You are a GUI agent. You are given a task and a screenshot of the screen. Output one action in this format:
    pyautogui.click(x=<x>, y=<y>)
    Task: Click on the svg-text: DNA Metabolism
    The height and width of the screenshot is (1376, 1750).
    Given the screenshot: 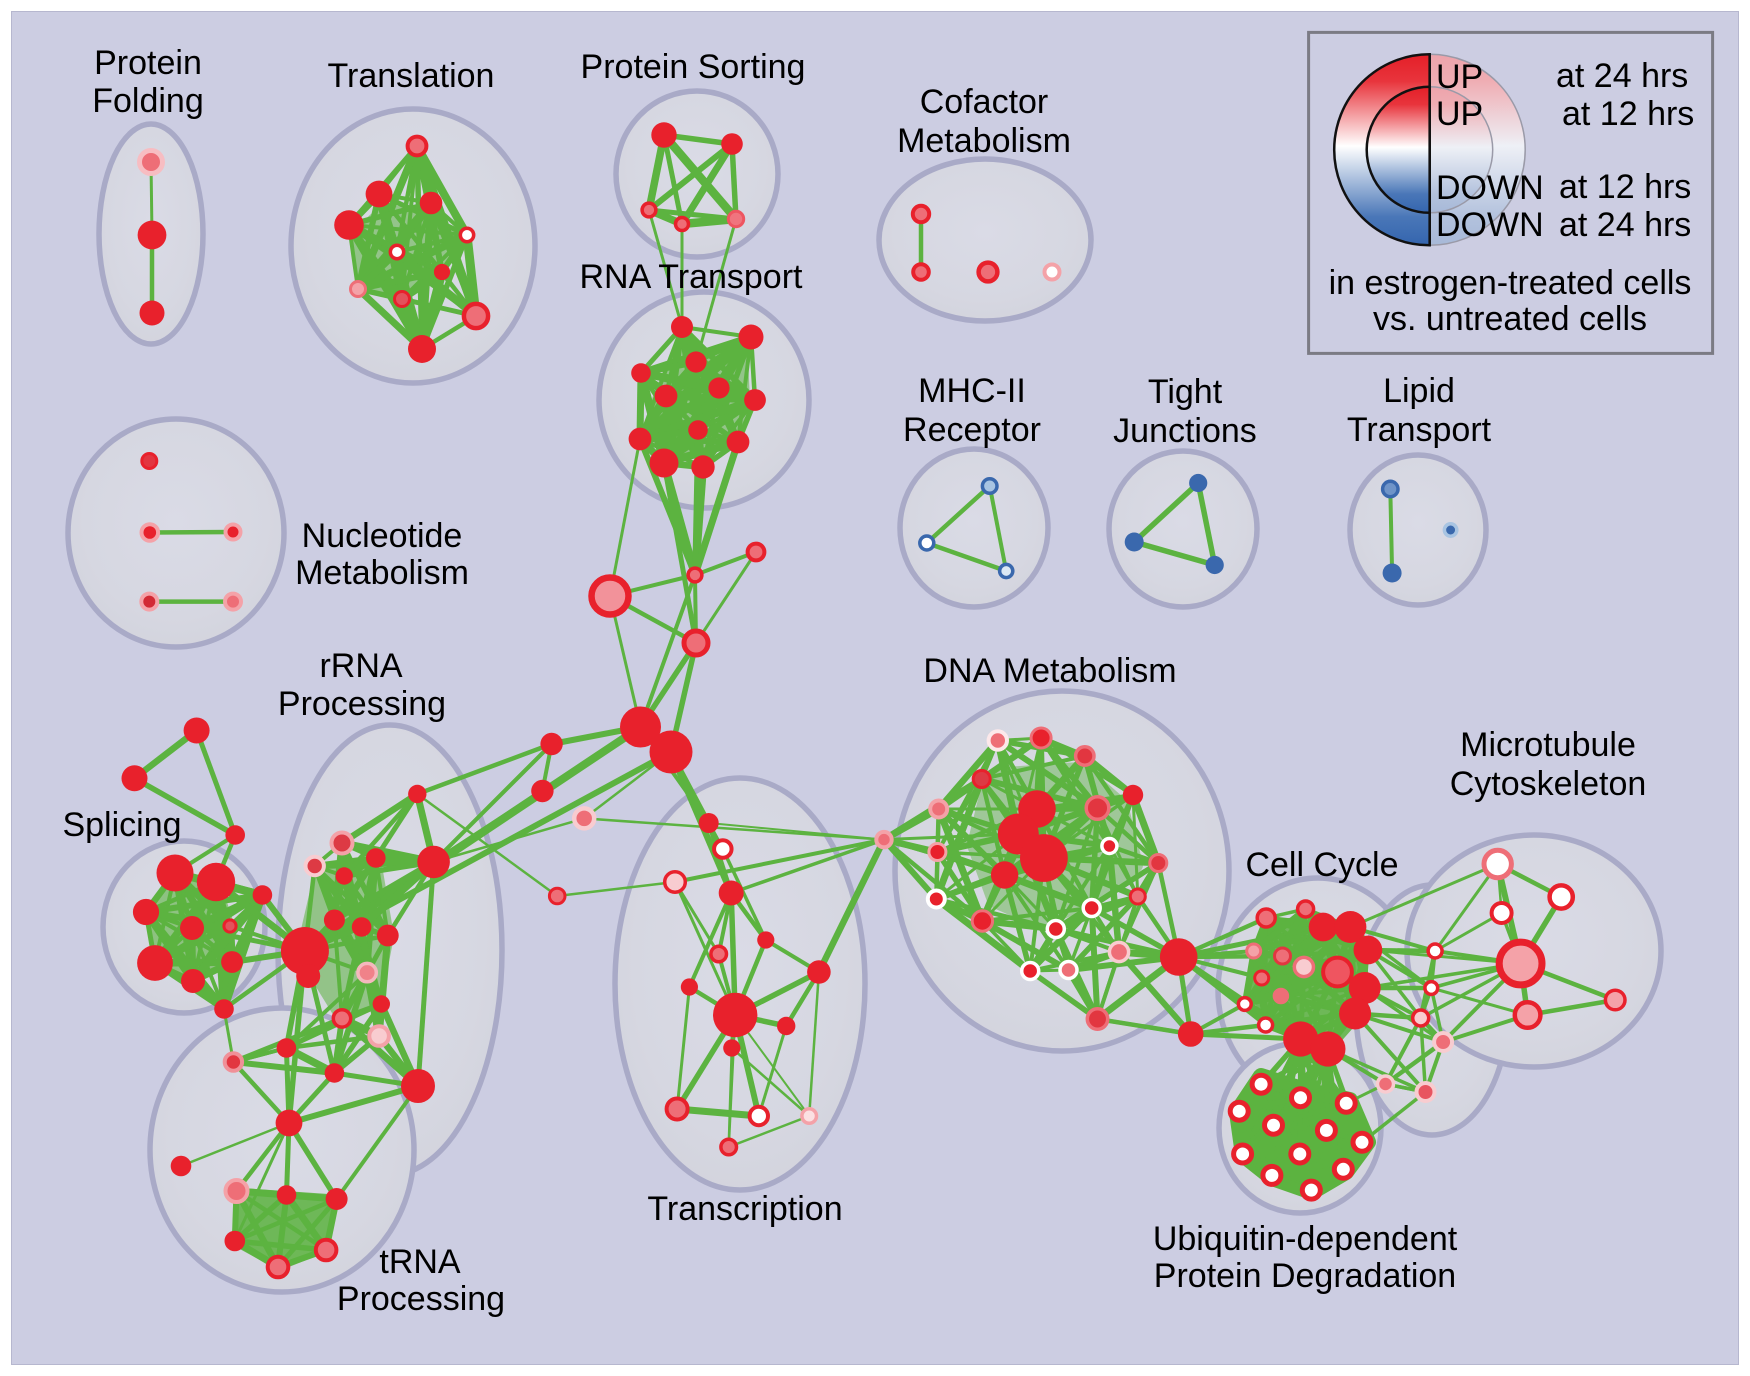 What is the action you would take?
    pyautogui.click(x=1049, y=671)
    